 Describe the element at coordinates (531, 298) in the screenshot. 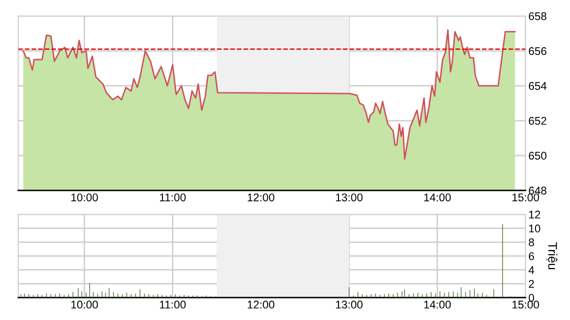

I see `y-tick-label: 0` at that location.